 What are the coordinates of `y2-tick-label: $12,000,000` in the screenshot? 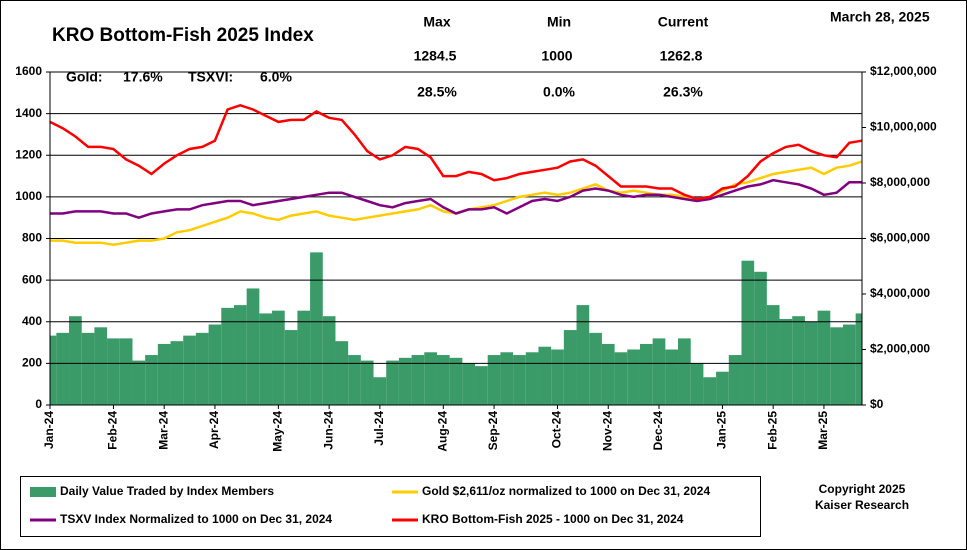 It's located at (903, 71).